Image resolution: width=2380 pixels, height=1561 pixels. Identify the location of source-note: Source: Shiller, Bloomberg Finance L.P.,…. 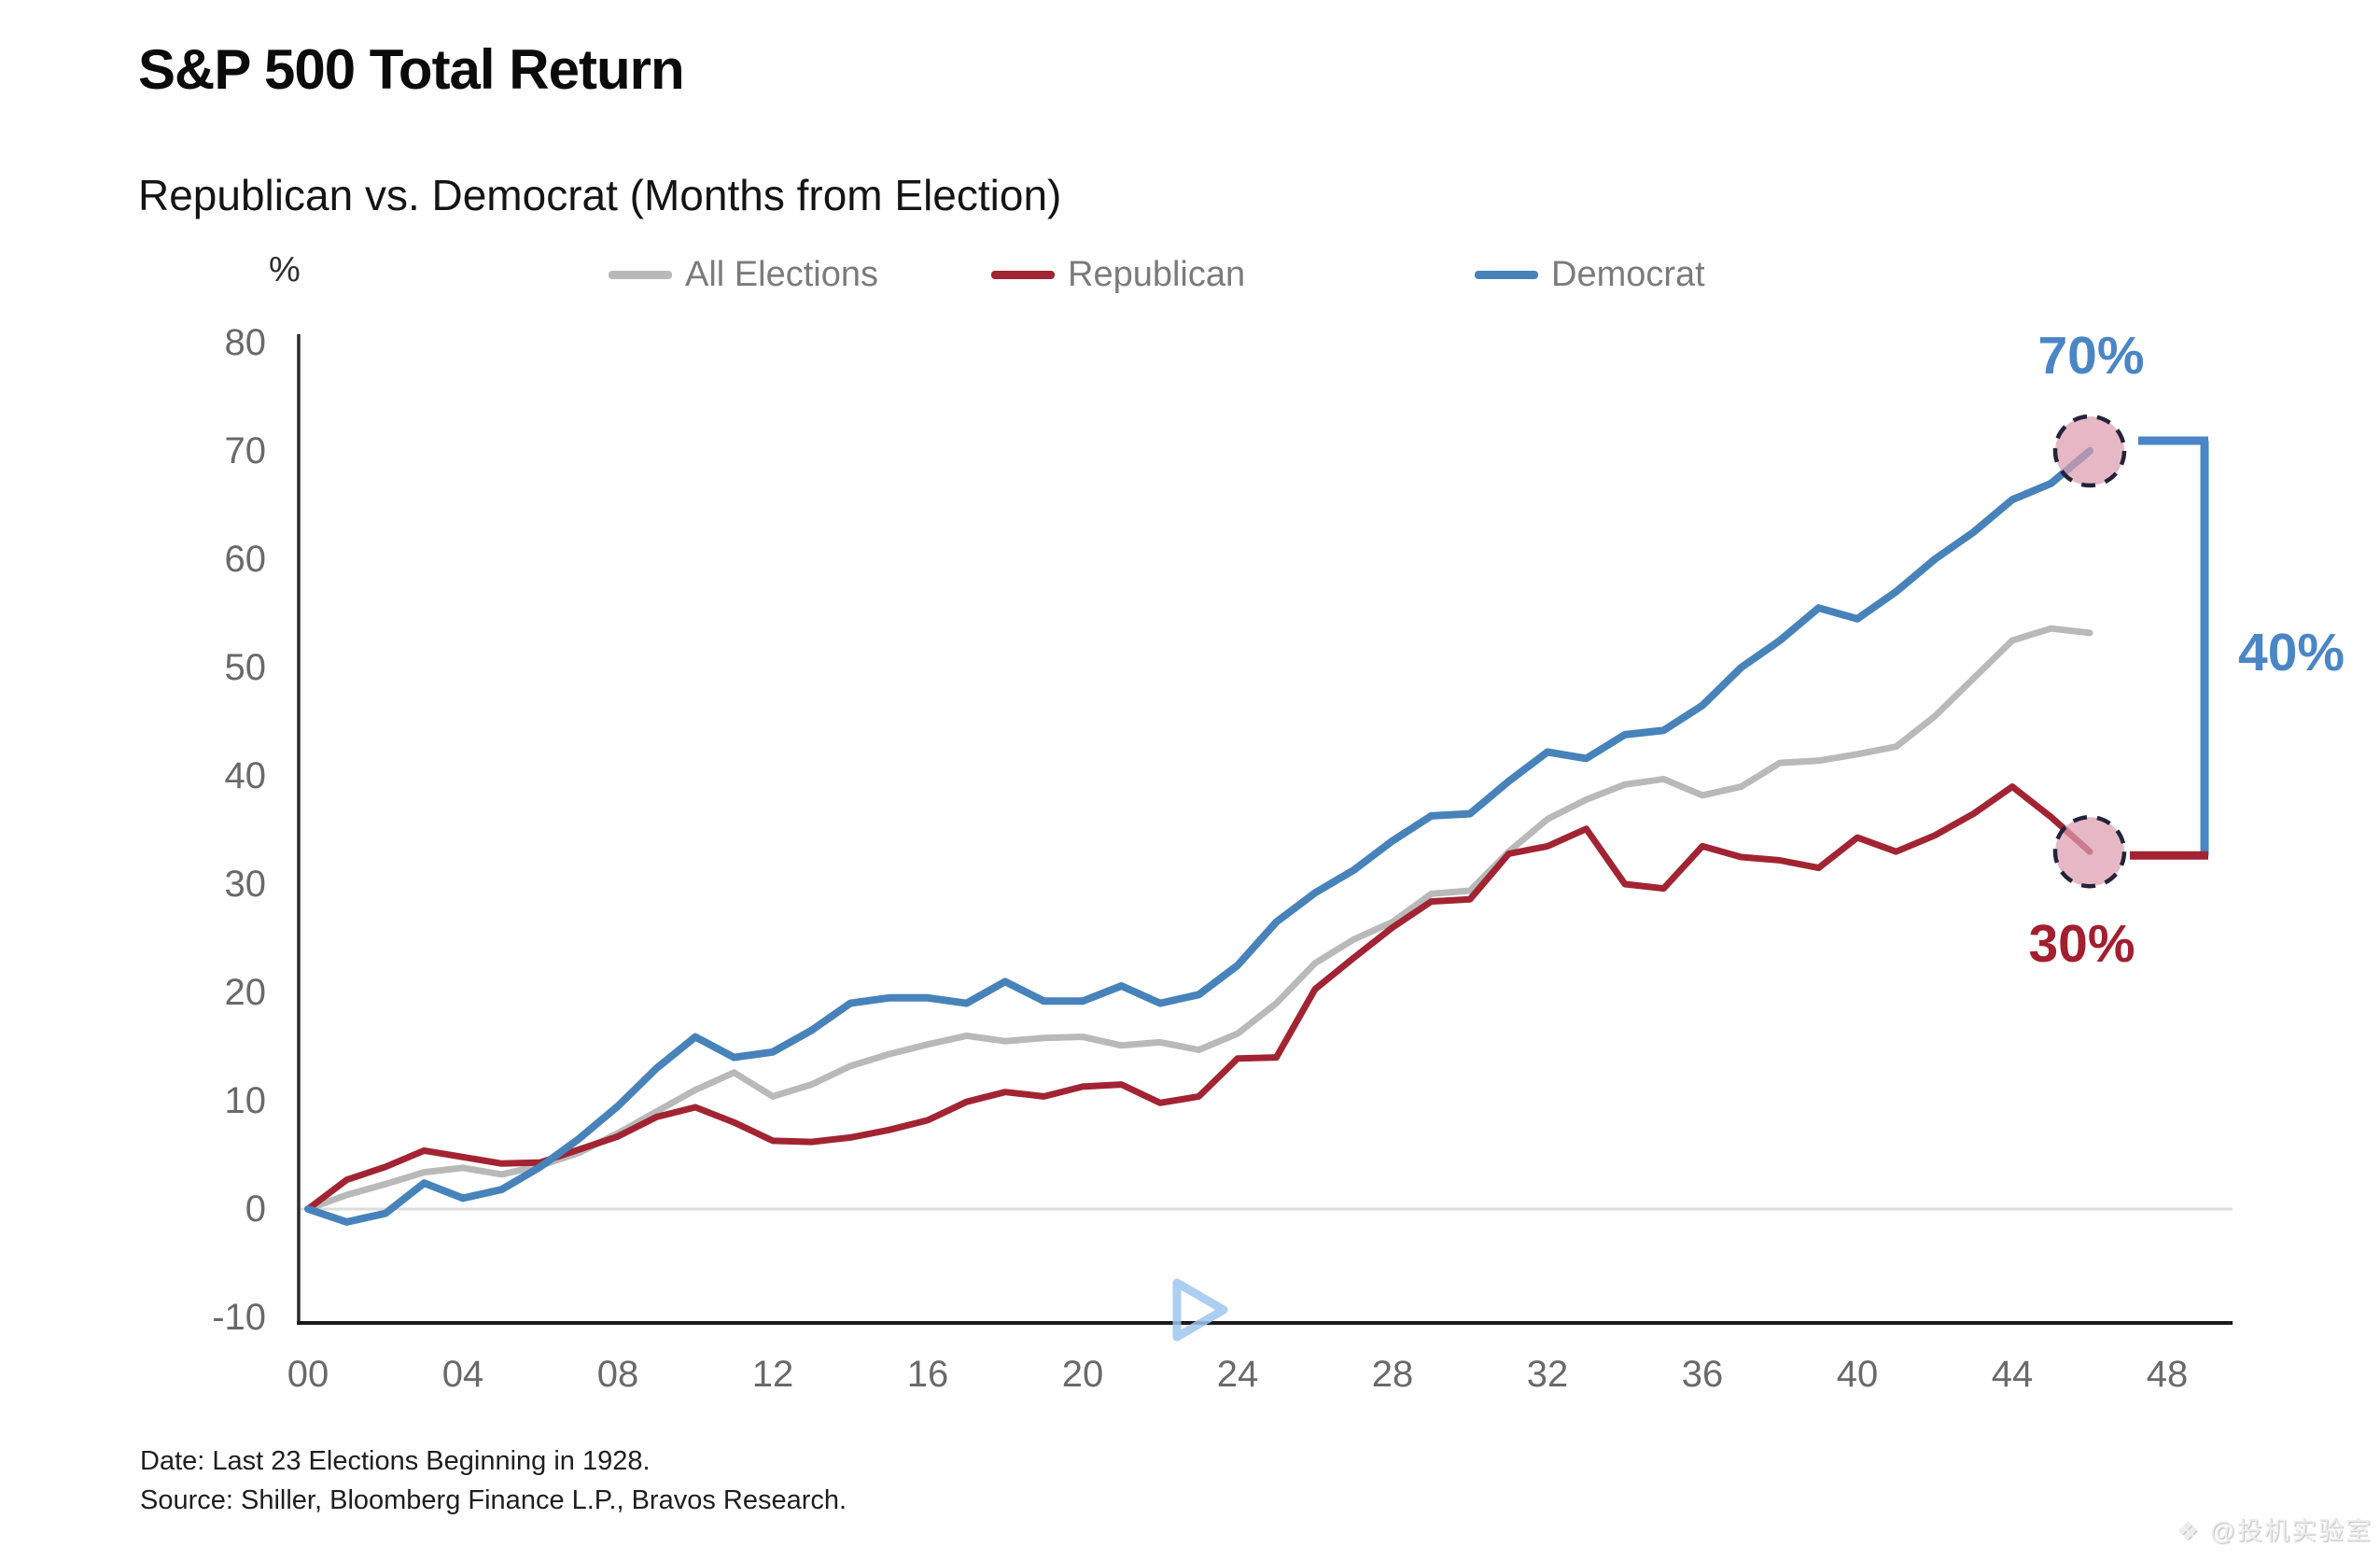
(493, 1500).